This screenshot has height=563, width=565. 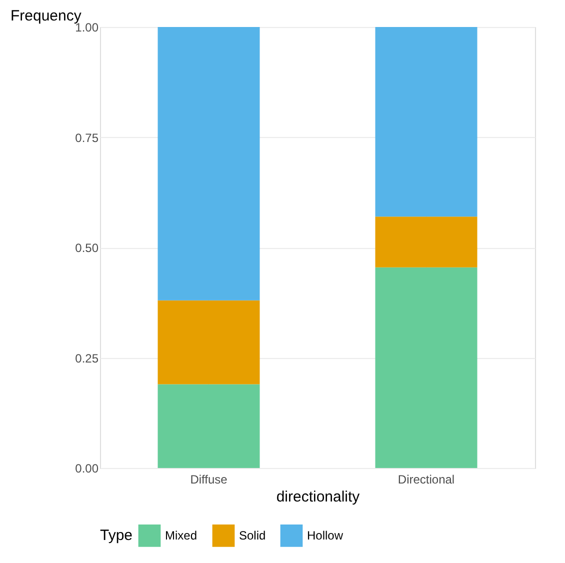 I want to click on legend-label: Hollow, so click(x=325, y=535).